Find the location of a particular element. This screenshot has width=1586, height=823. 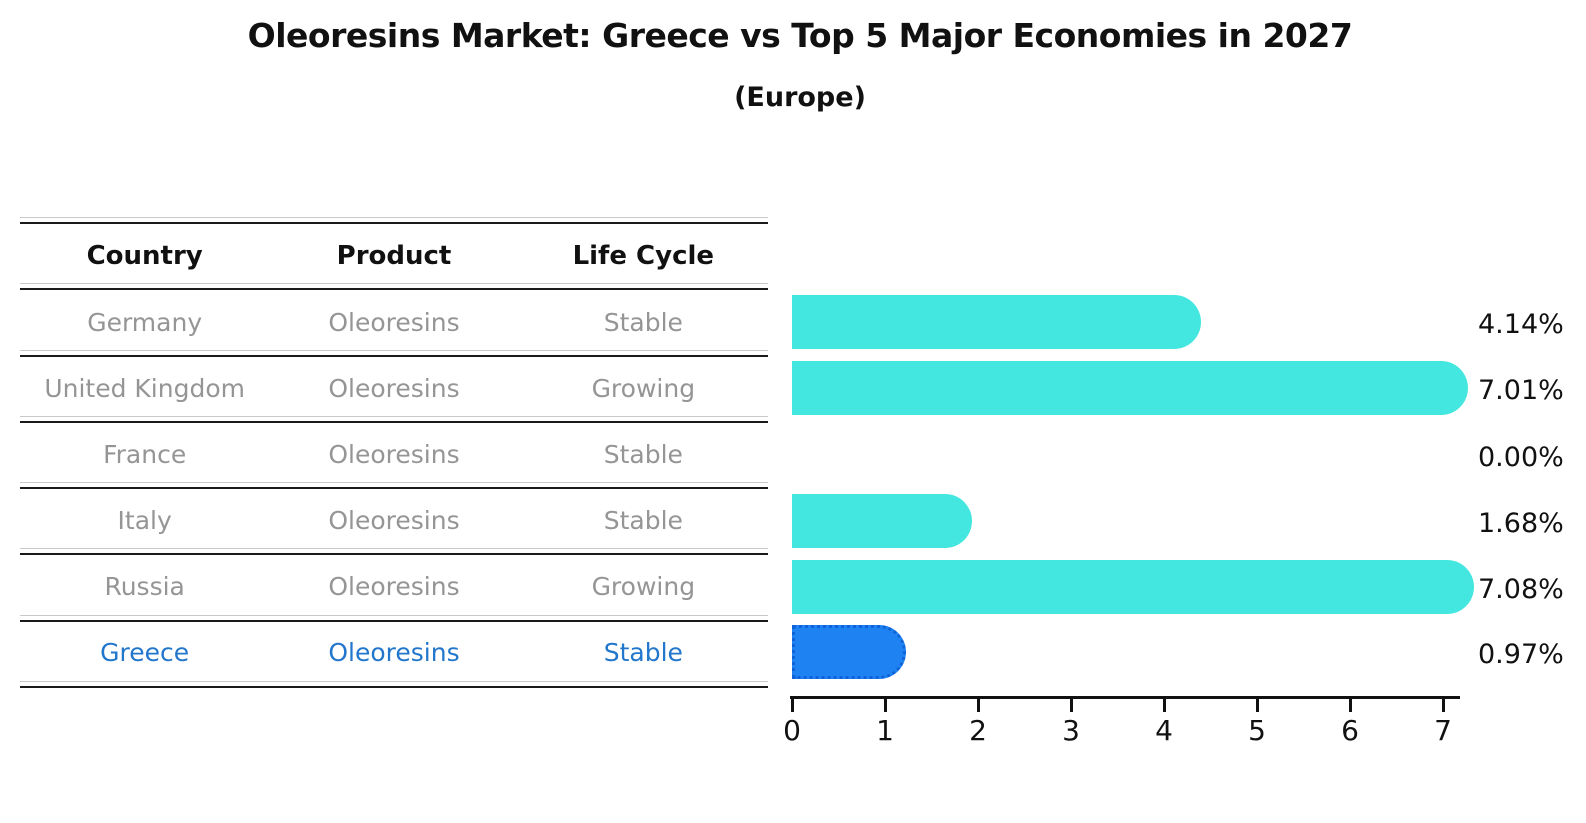

value-label-russia: 7.08% is located at coordinates (1521, 589).